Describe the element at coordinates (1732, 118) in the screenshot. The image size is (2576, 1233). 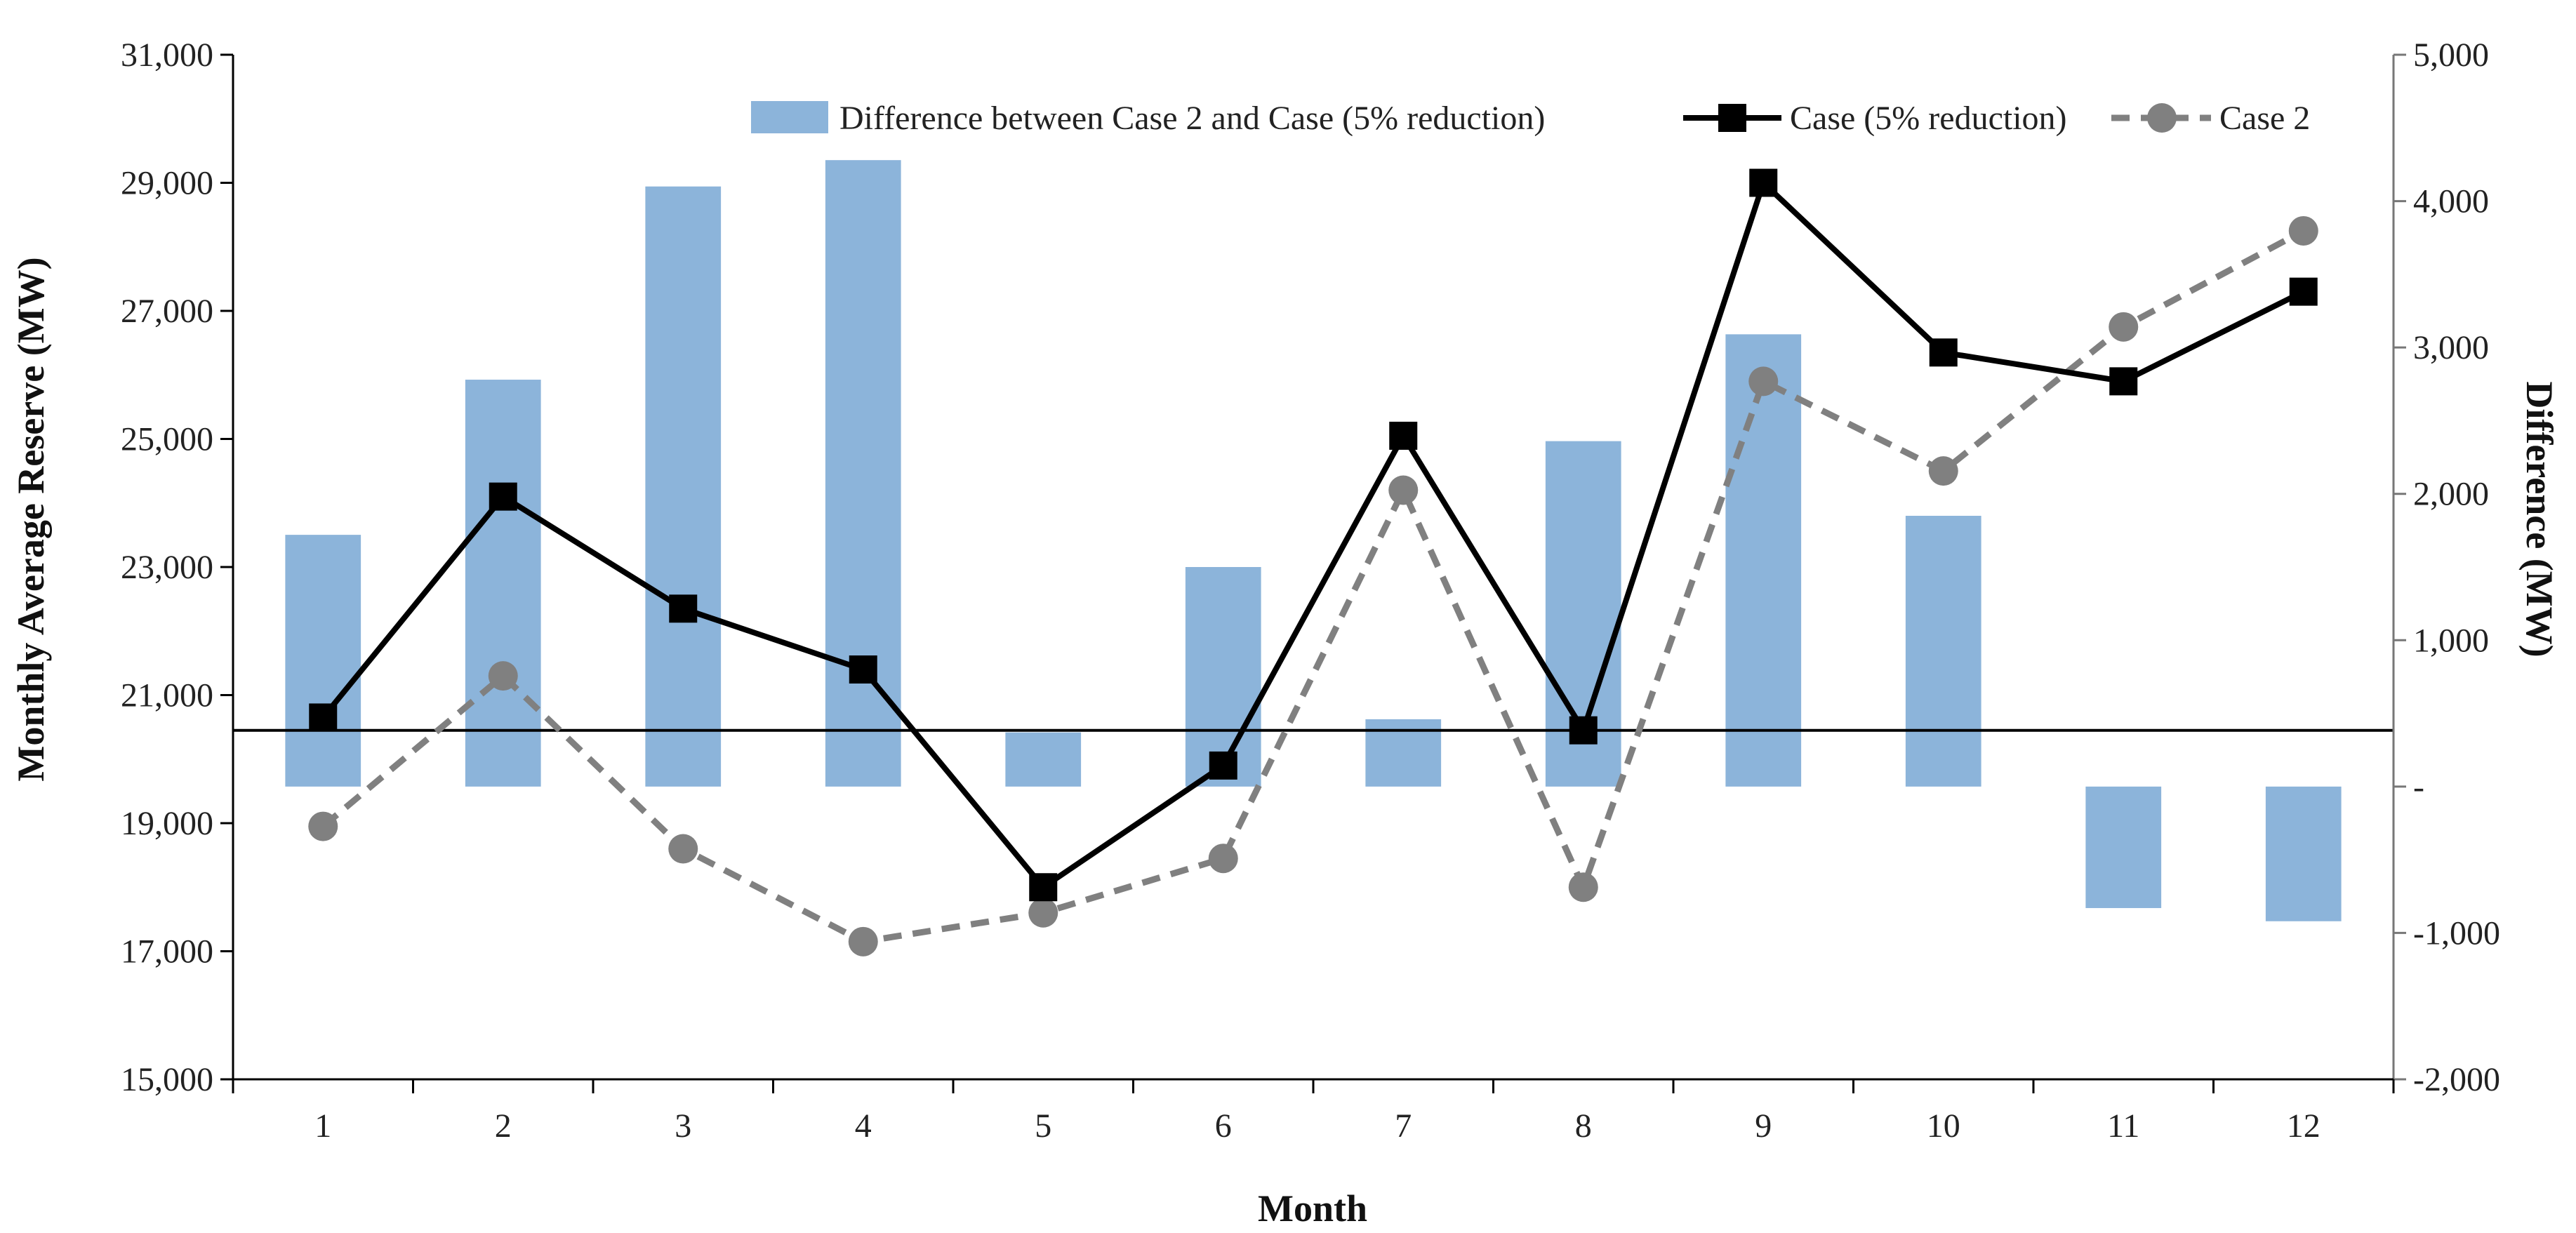
I see `legend-swatch-case-5pct-marker` at that location.